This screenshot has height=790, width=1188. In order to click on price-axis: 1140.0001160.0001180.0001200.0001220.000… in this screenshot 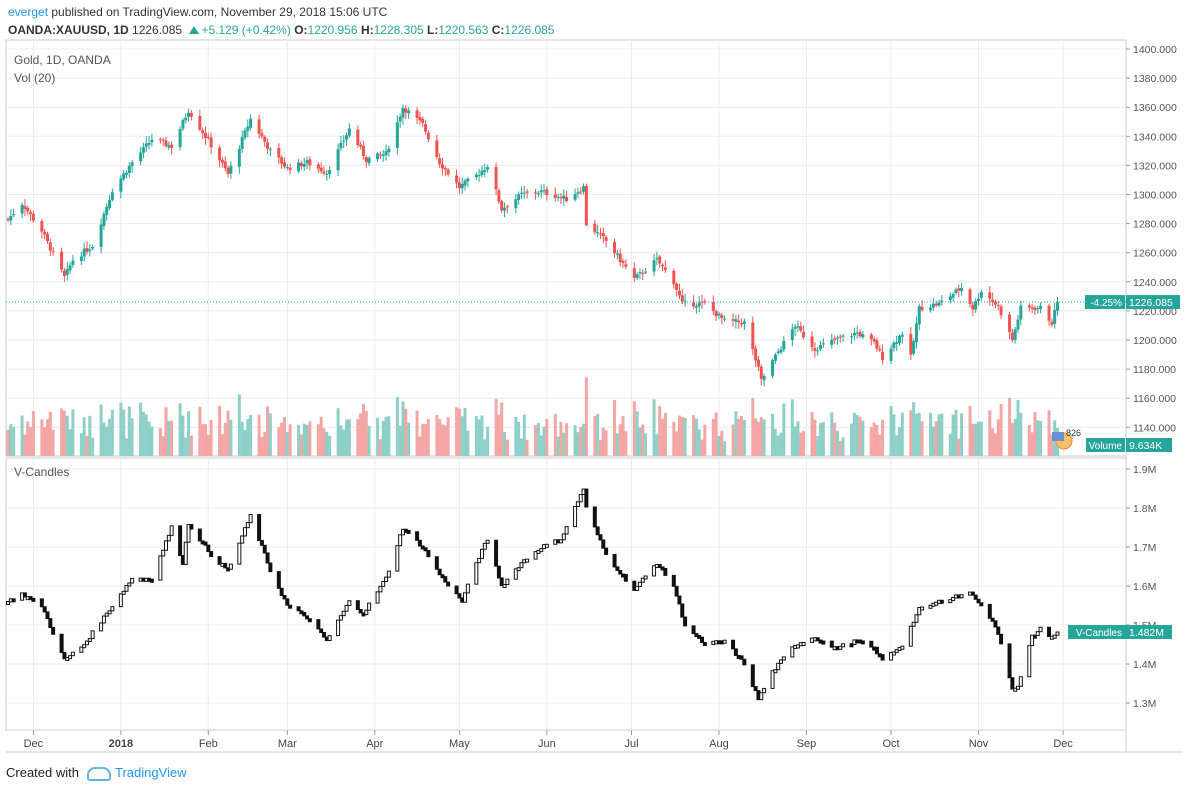, I will do `click(1151, 239)`.